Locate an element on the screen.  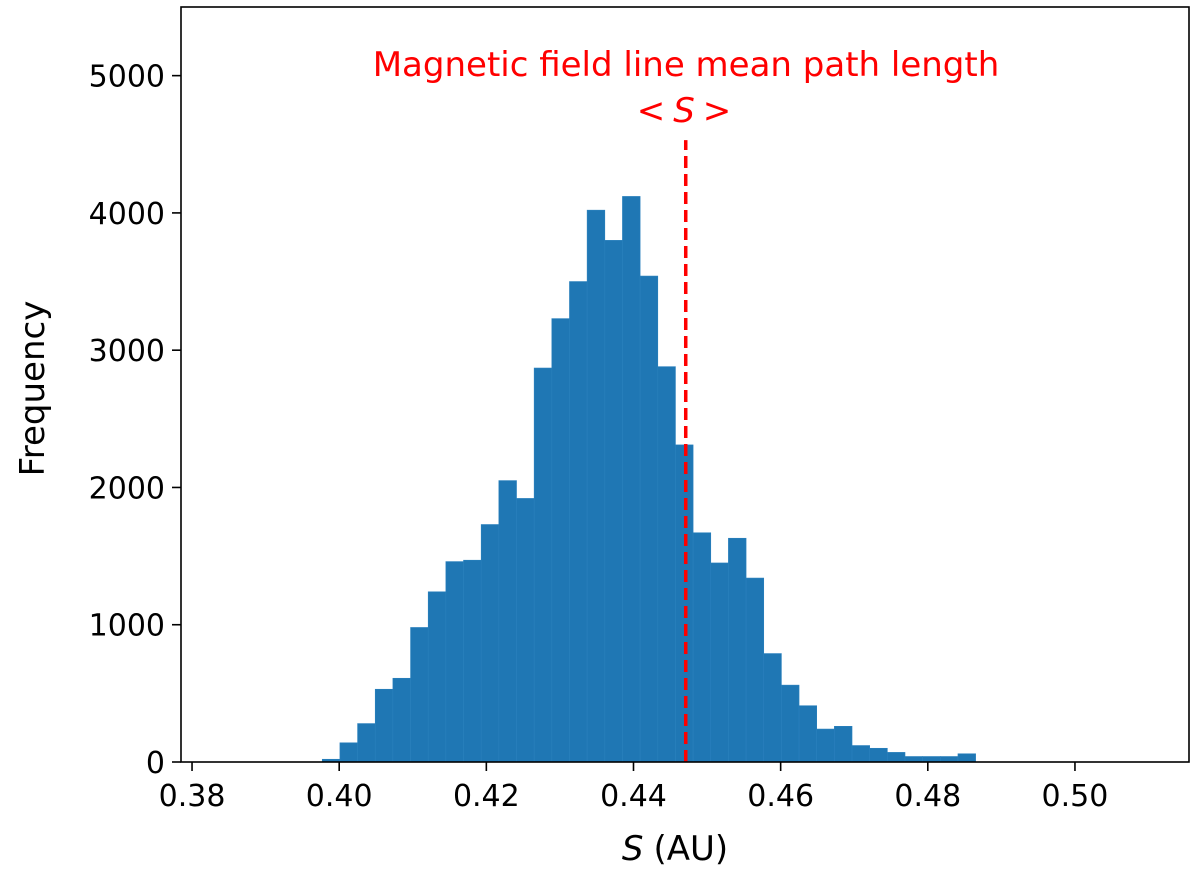
x-tick-label: 0.50 is located at coordinates (1075, 796).